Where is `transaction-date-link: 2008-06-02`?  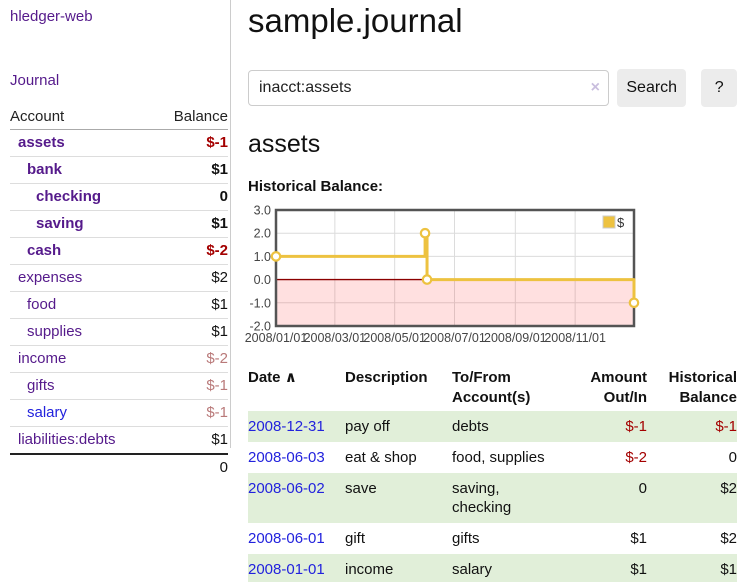
transaction-date-link: 2008-06-02 is located at coordinates (286, 488).